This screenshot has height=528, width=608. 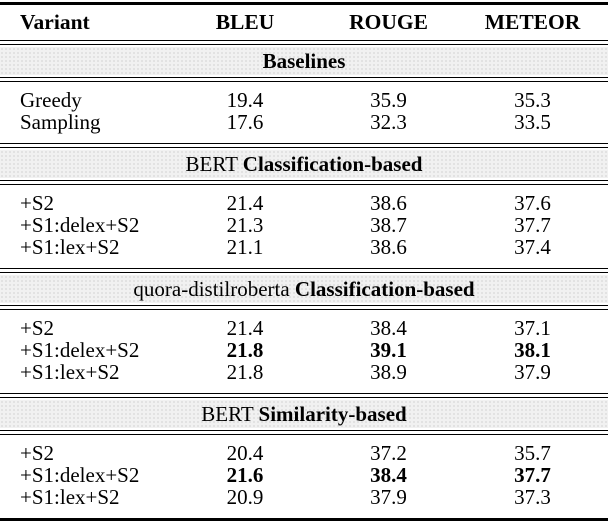 I want to click on table-row: +S2 21.4 38.6 37.6, so click(x=304, y=203).